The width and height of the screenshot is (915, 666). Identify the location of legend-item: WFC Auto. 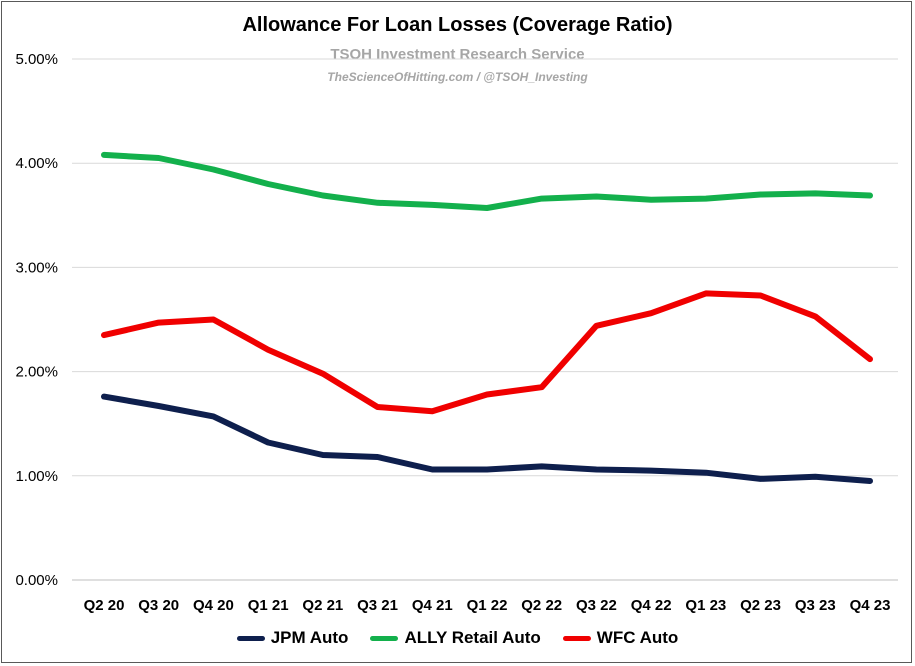
(620, 638).